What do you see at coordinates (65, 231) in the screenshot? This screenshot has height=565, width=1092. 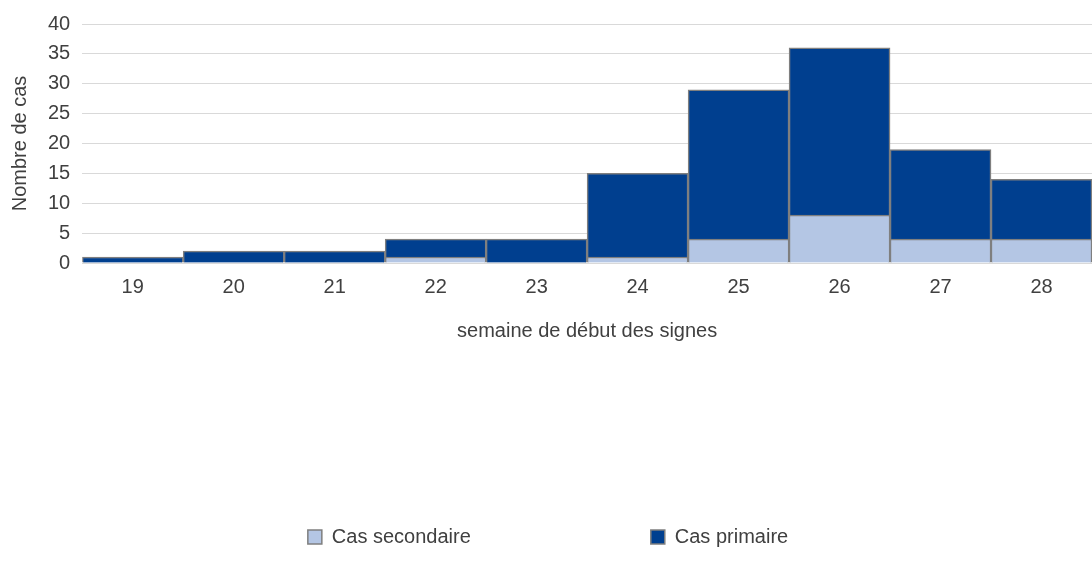 I see `y-tick-label: 5` at bounding box center [65, 231].